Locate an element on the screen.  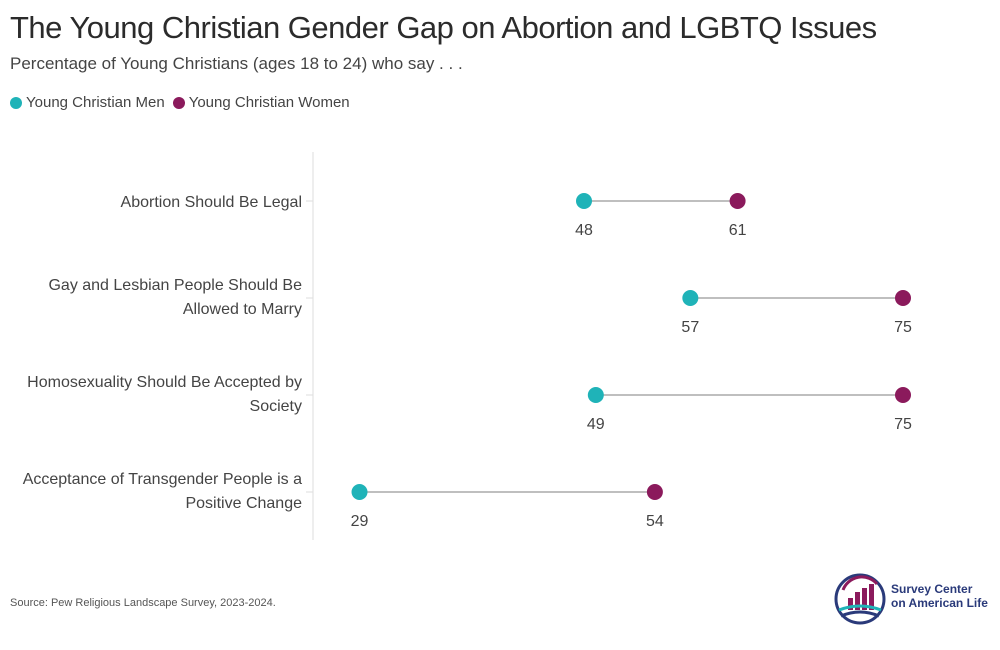
legend-women-label: Young Christian Women is located at coordinates (269, 102).